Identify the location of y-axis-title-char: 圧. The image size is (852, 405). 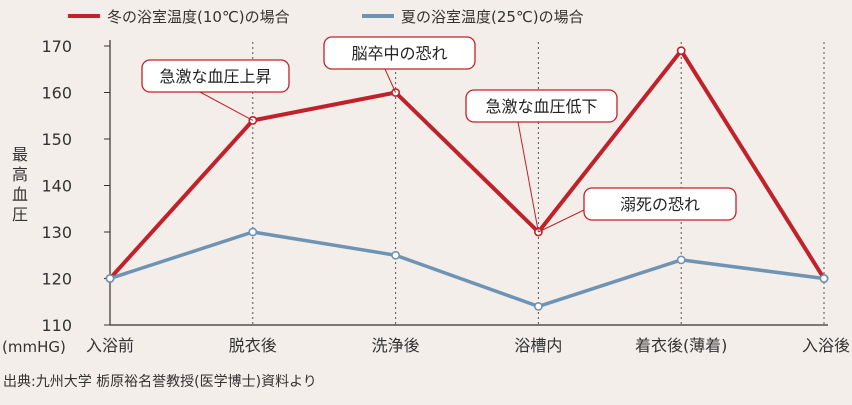
(20, 214).